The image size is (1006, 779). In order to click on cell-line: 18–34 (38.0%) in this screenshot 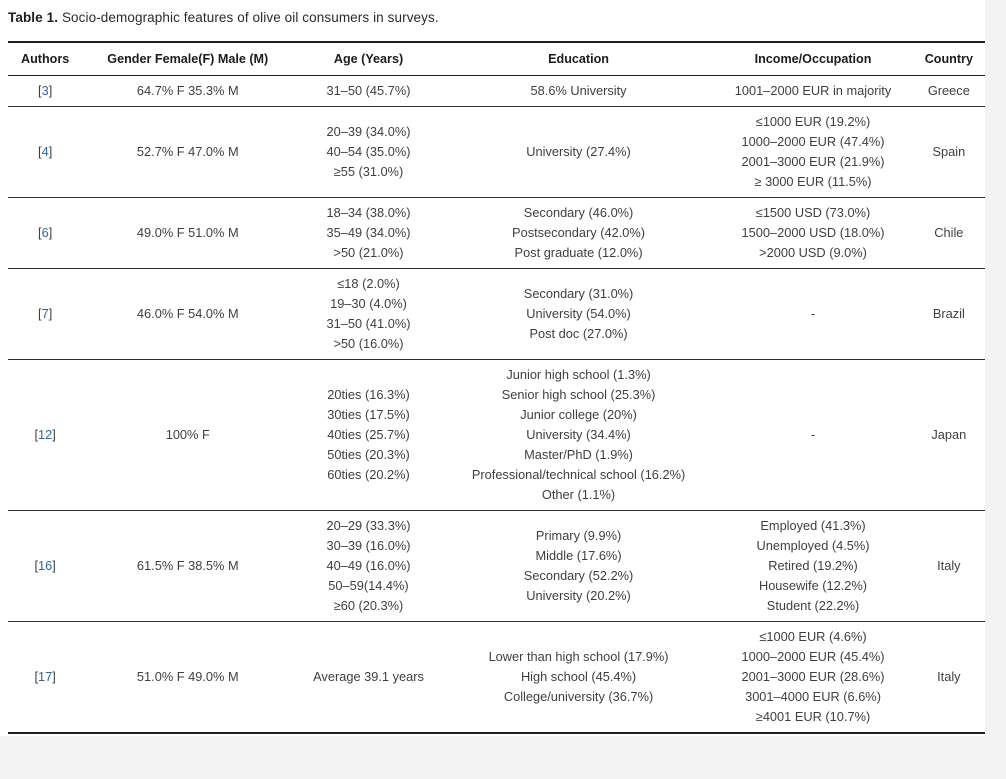, I will do `click(368, 212)`.